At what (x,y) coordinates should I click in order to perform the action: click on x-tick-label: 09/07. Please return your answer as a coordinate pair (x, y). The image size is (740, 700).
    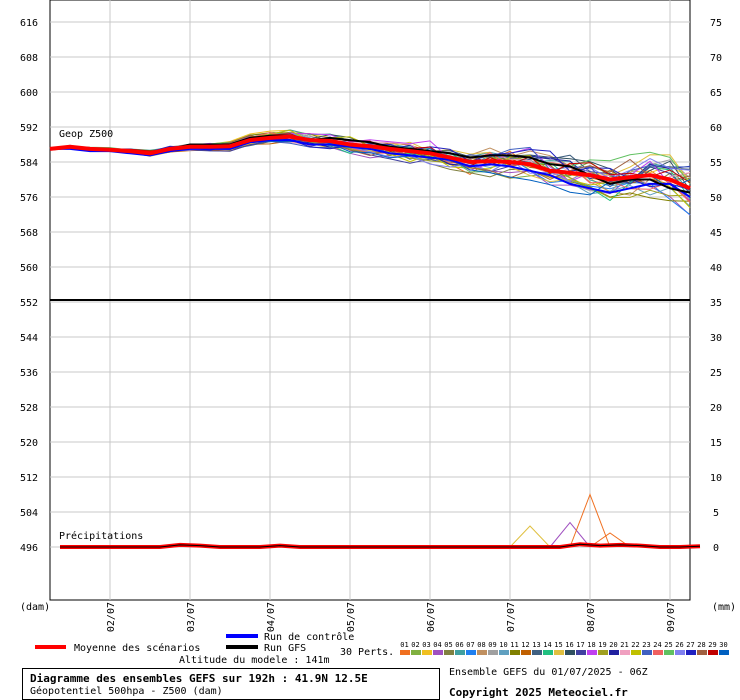
    Looking at the image, I should click on (671, 617).